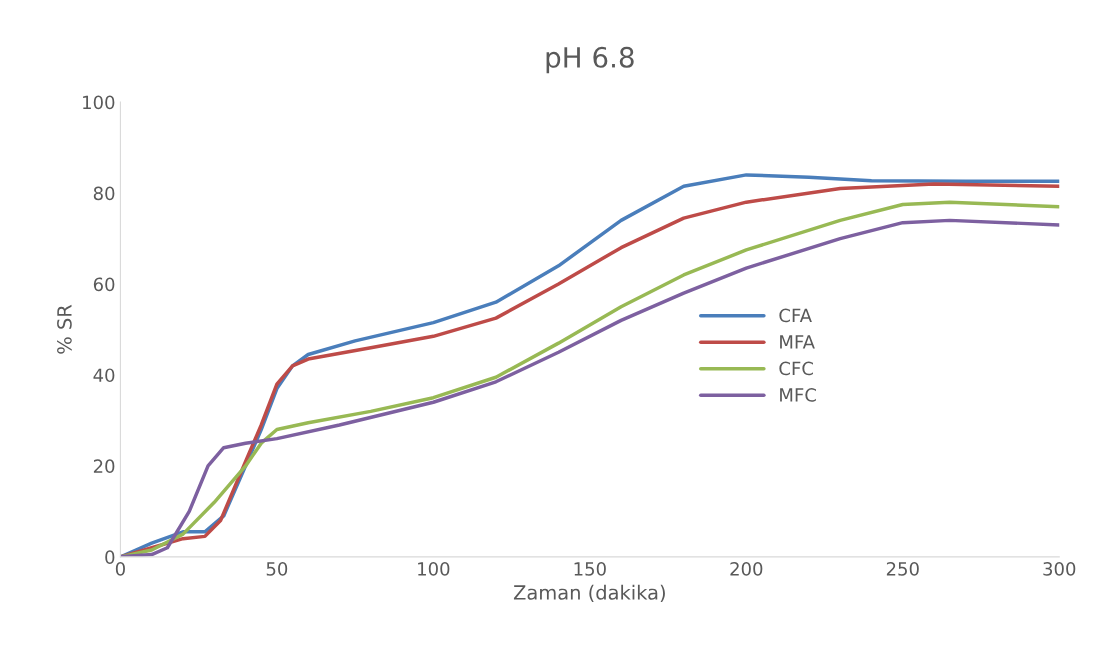 The height and width of the screenshot is (659, 1115). I want to click on chart-title: pH 6.8, so click(590, 60).